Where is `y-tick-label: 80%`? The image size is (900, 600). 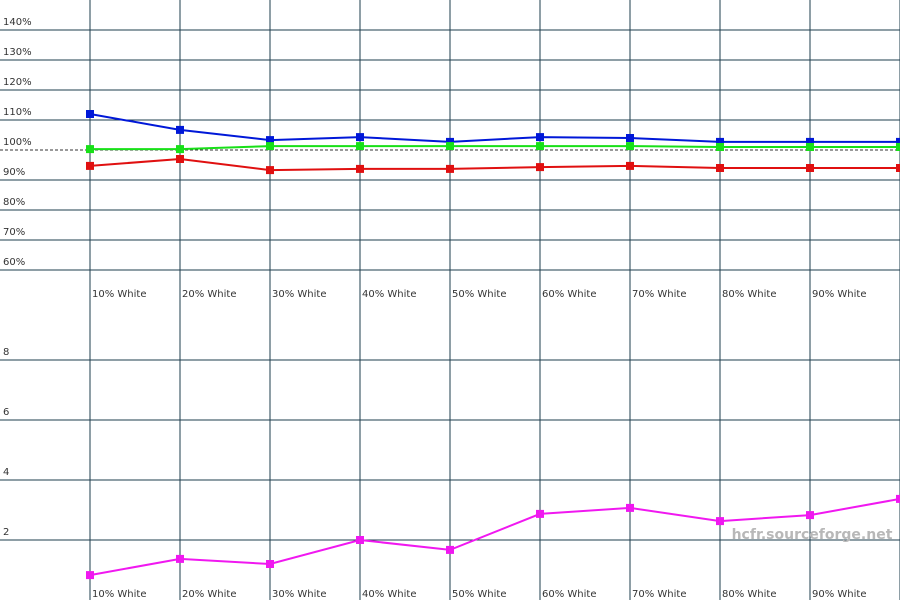 y-tick-label: 80% is located at coordinates (14, 202).